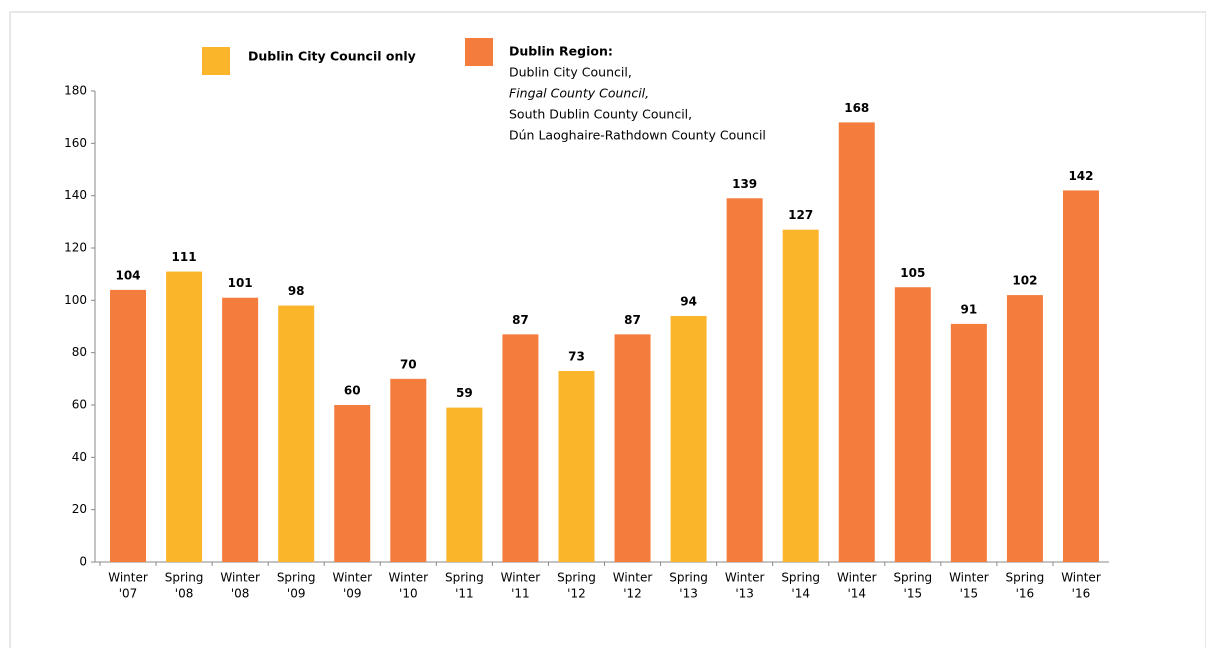 The width and height of the screenshot is (1206, 648). I want to click on legend-label: Dublin City Council only, so click(332, 56).